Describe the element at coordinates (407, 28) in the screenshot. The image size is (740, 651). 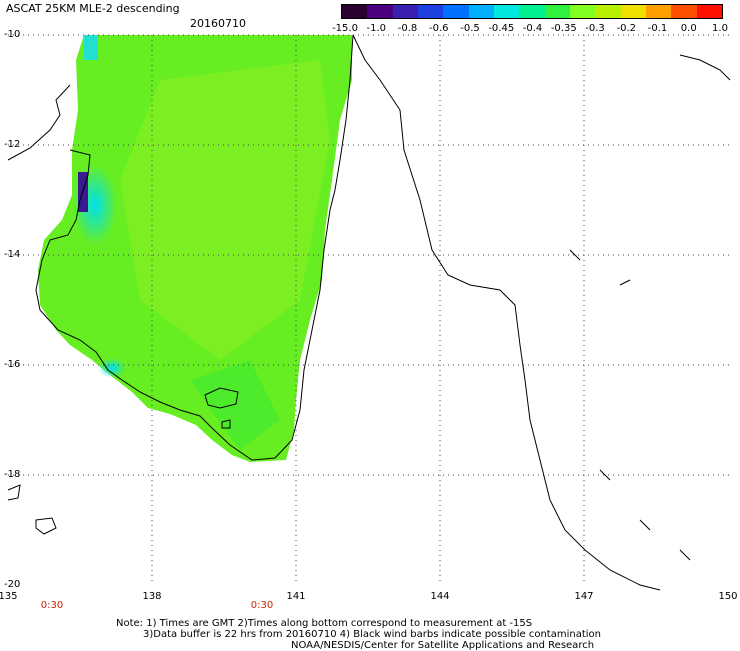
I see `color-scale-label-2: -0.8` at that location.